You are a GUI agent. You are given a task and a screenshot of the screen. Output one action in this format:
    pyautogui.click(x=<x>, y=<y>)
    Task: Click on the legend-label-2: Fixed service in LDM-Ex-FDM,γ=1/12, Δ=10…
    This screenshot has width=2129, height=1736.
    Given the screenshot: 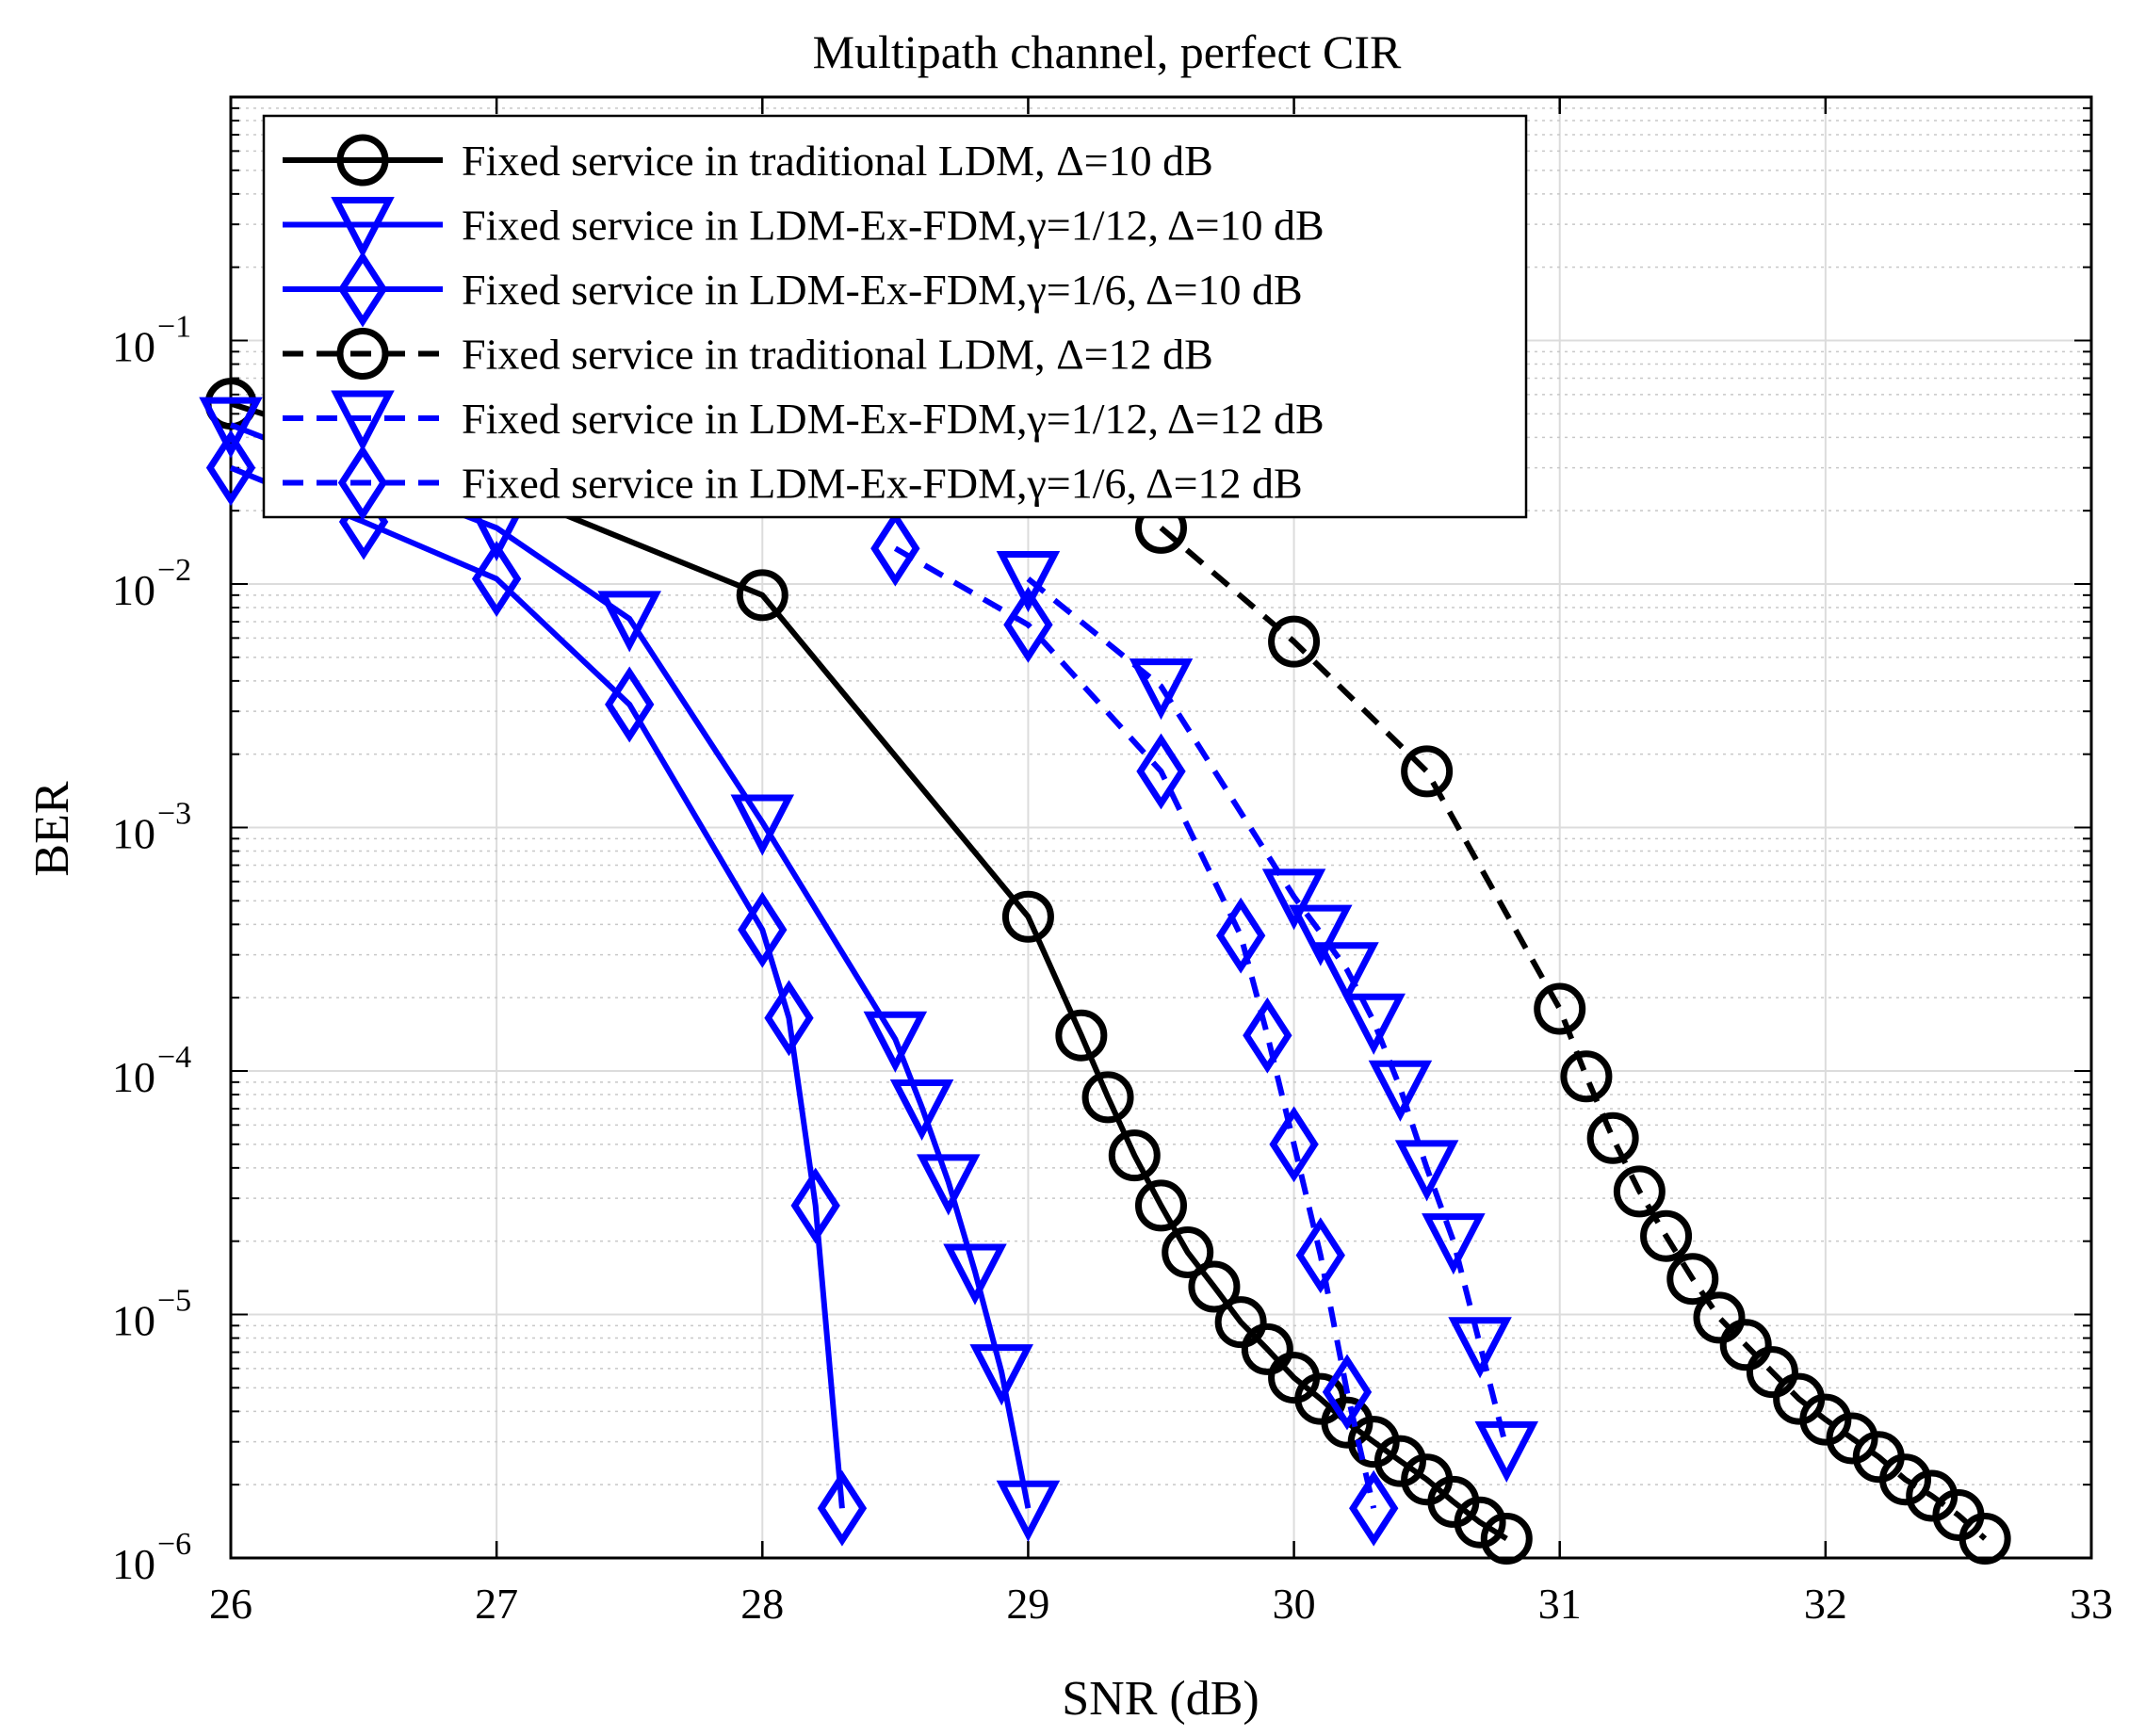 What is the action you would take?
    pyautogui.click(x=893, y=226)
    